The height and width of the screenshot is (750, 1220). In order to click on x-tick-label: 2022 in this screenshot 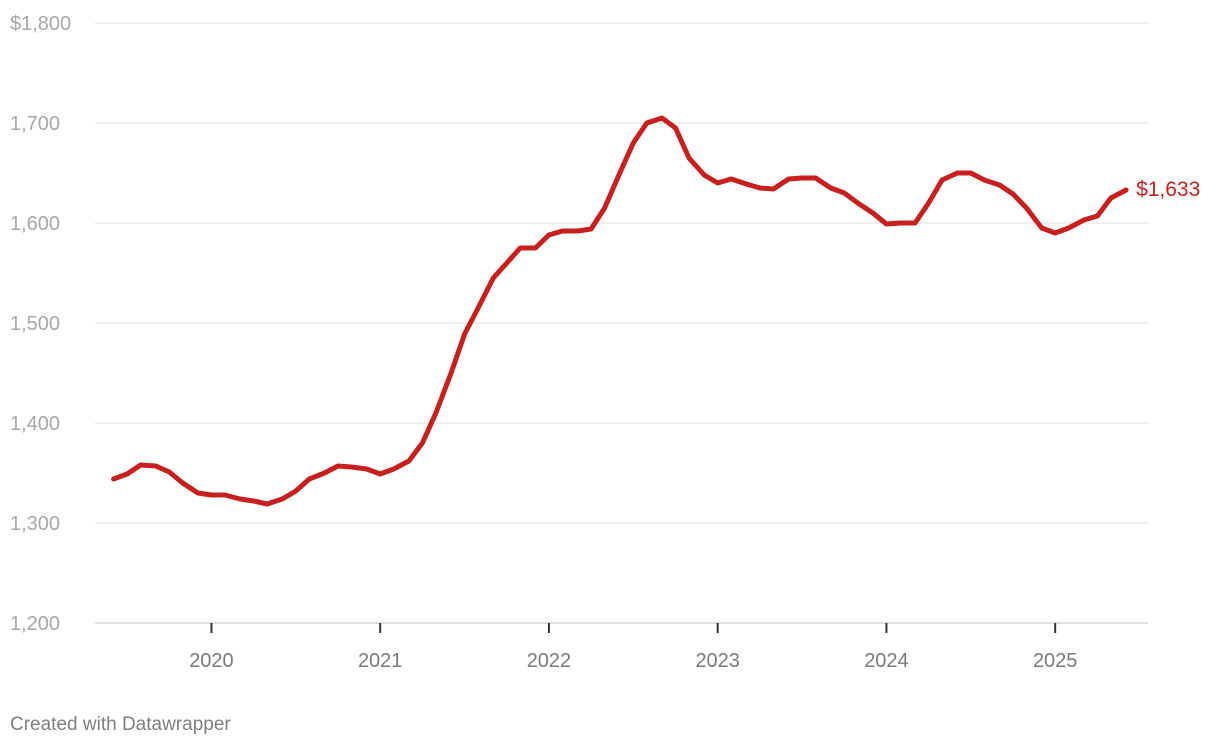, I will do `click(549, 661)`.